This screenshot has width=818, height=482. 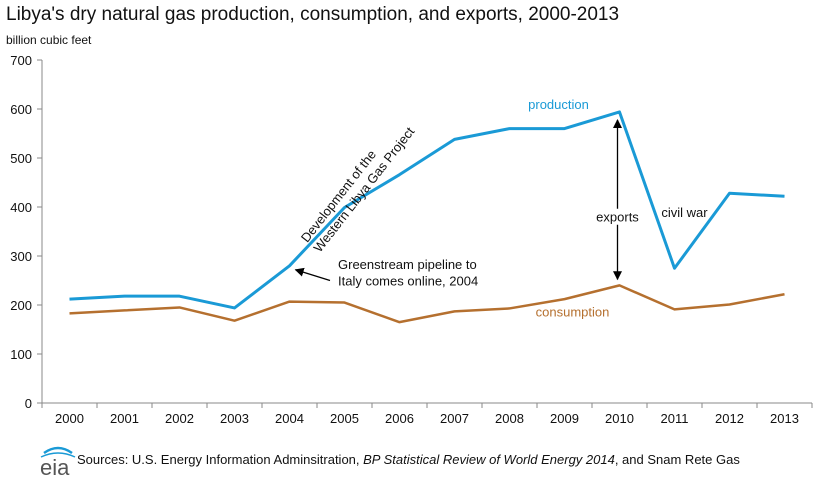 I want to click on y-tick-label: 600, so click(x=21, y=109).